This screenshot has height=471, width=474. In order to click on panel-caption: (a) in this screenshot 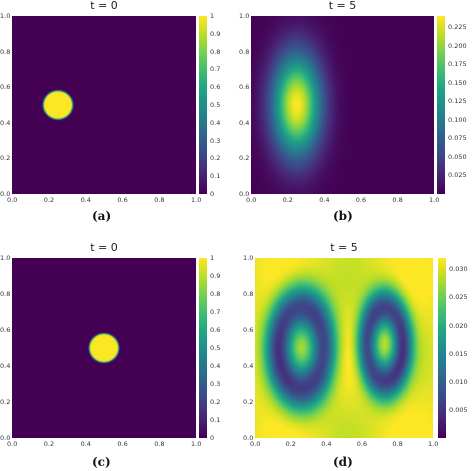, I will do `click(102, 216)`.